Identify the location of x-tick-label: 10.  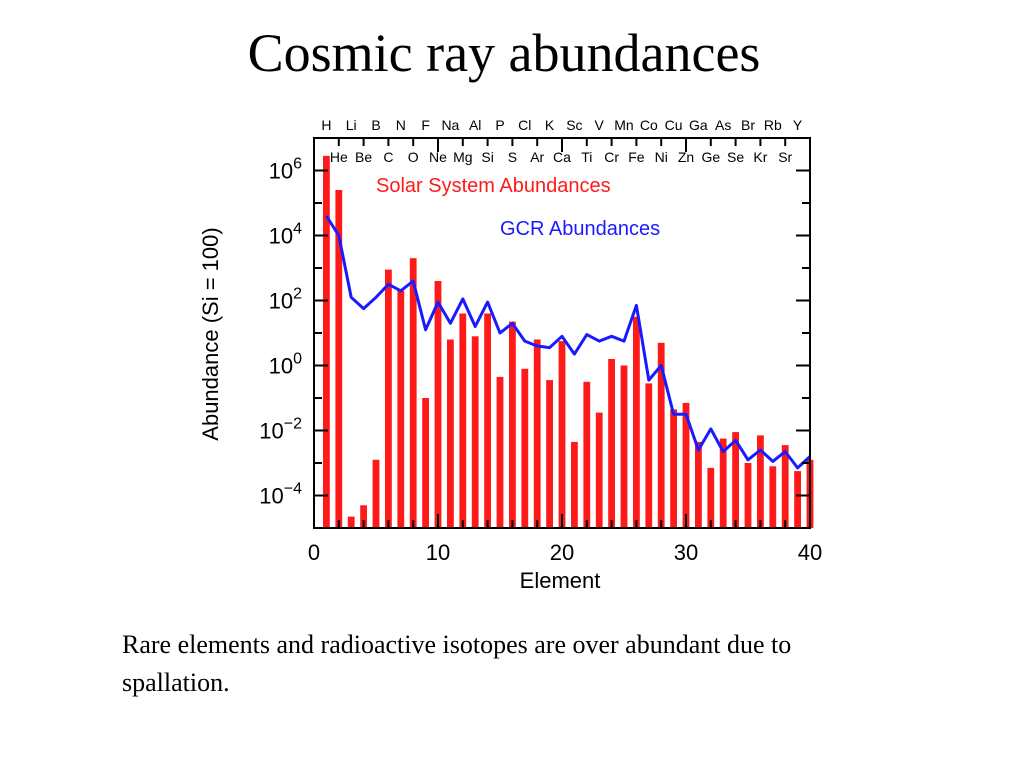
(438, 552).